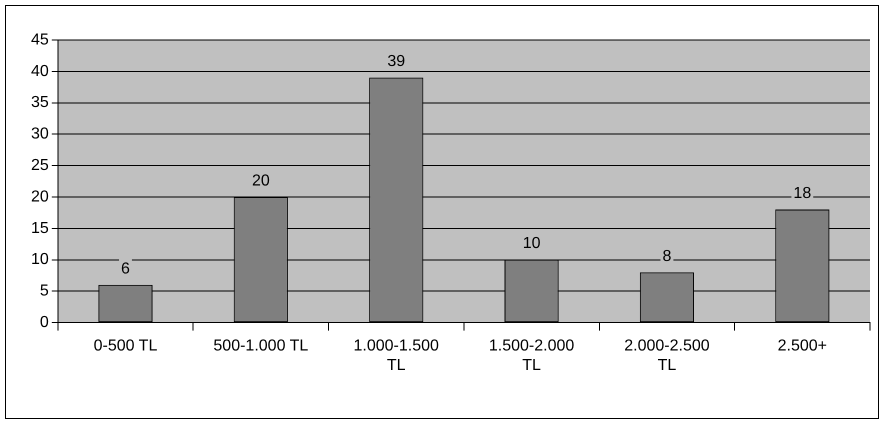 This screenshot has width=888, height=426. Describe the element at coordinates (803, 346) in the screenshot. I see `x-tick-label: 2.500+` at that location.